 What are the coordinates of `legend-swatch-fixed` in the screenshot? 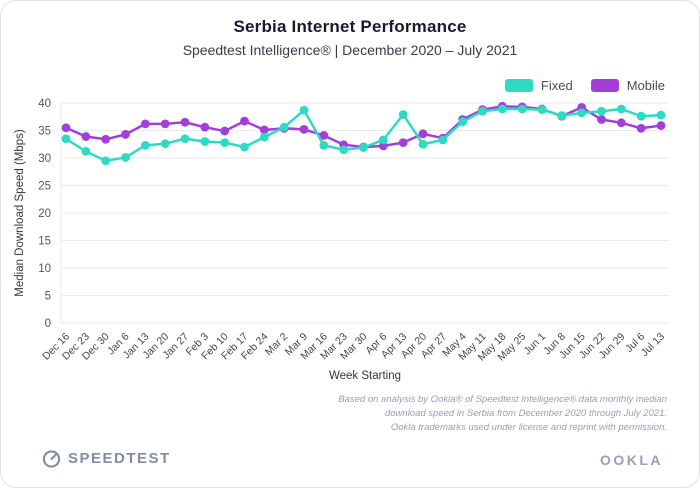 It's located at (518, 85).